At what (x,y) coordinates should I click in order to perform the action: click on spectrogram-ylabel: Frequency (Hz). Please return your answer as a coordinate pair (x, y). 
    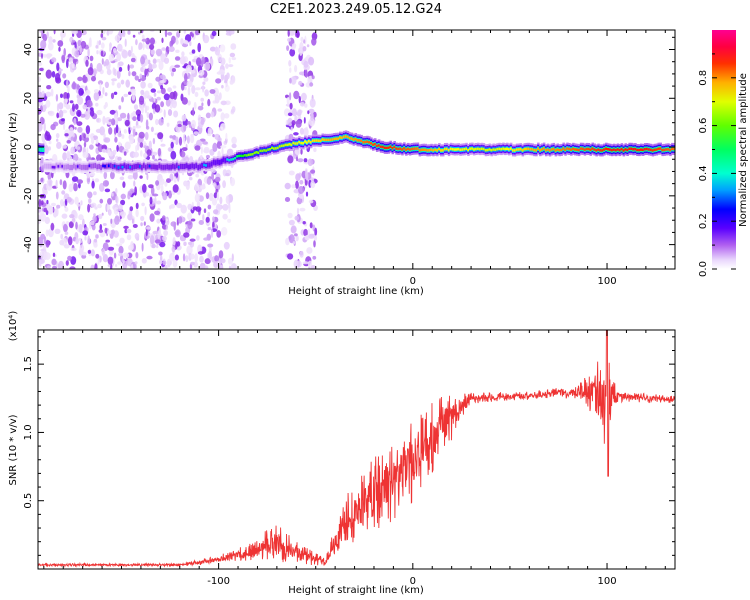
    Looking at the image, I should click on (13, 150).